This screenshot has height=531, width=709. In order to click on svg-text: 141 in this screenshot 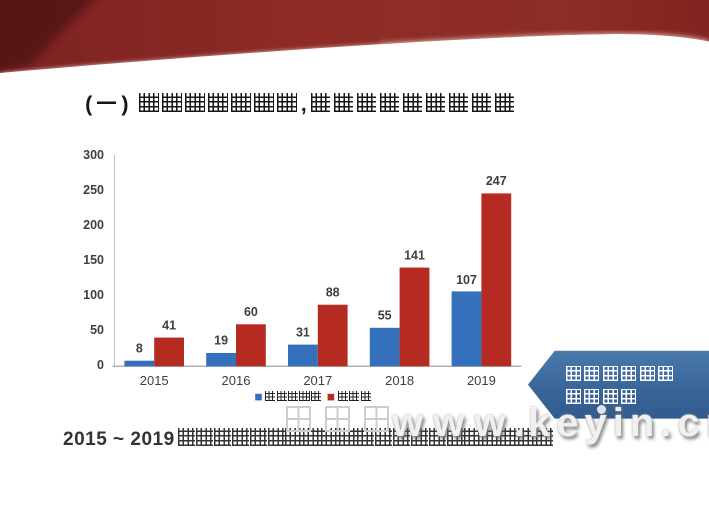, I will do `click(414, 255)`.